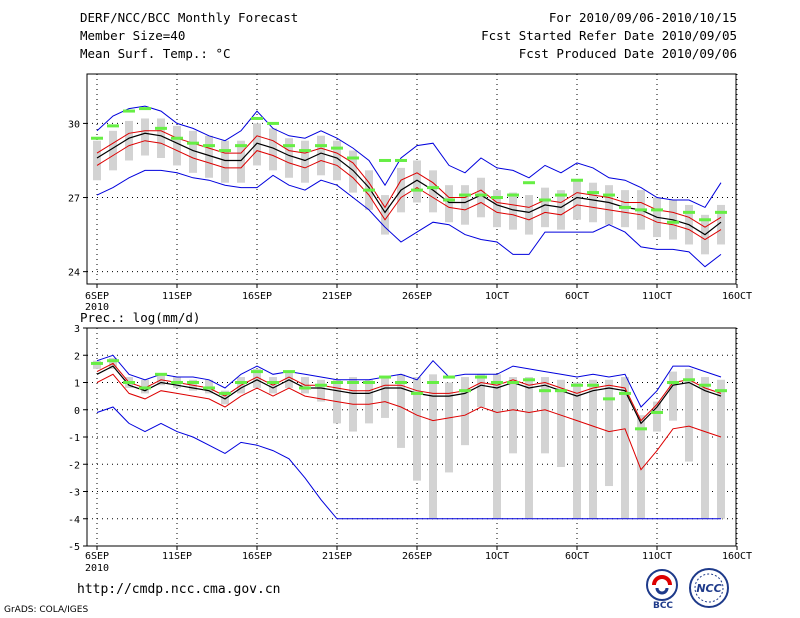 This screenshot has height=618, width=800. What do you see at coordinates (74, 465) in the screenshot?
I see `y-tick-label: -2` at bounding box center [74, 465].